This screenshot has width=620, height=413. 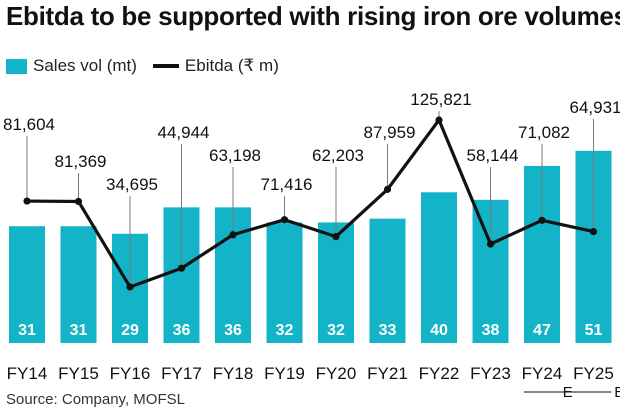 What do you see at coordinates (336, 282) in the screenshot?
I see `bar-fy20` at bounding box center [336, 282].